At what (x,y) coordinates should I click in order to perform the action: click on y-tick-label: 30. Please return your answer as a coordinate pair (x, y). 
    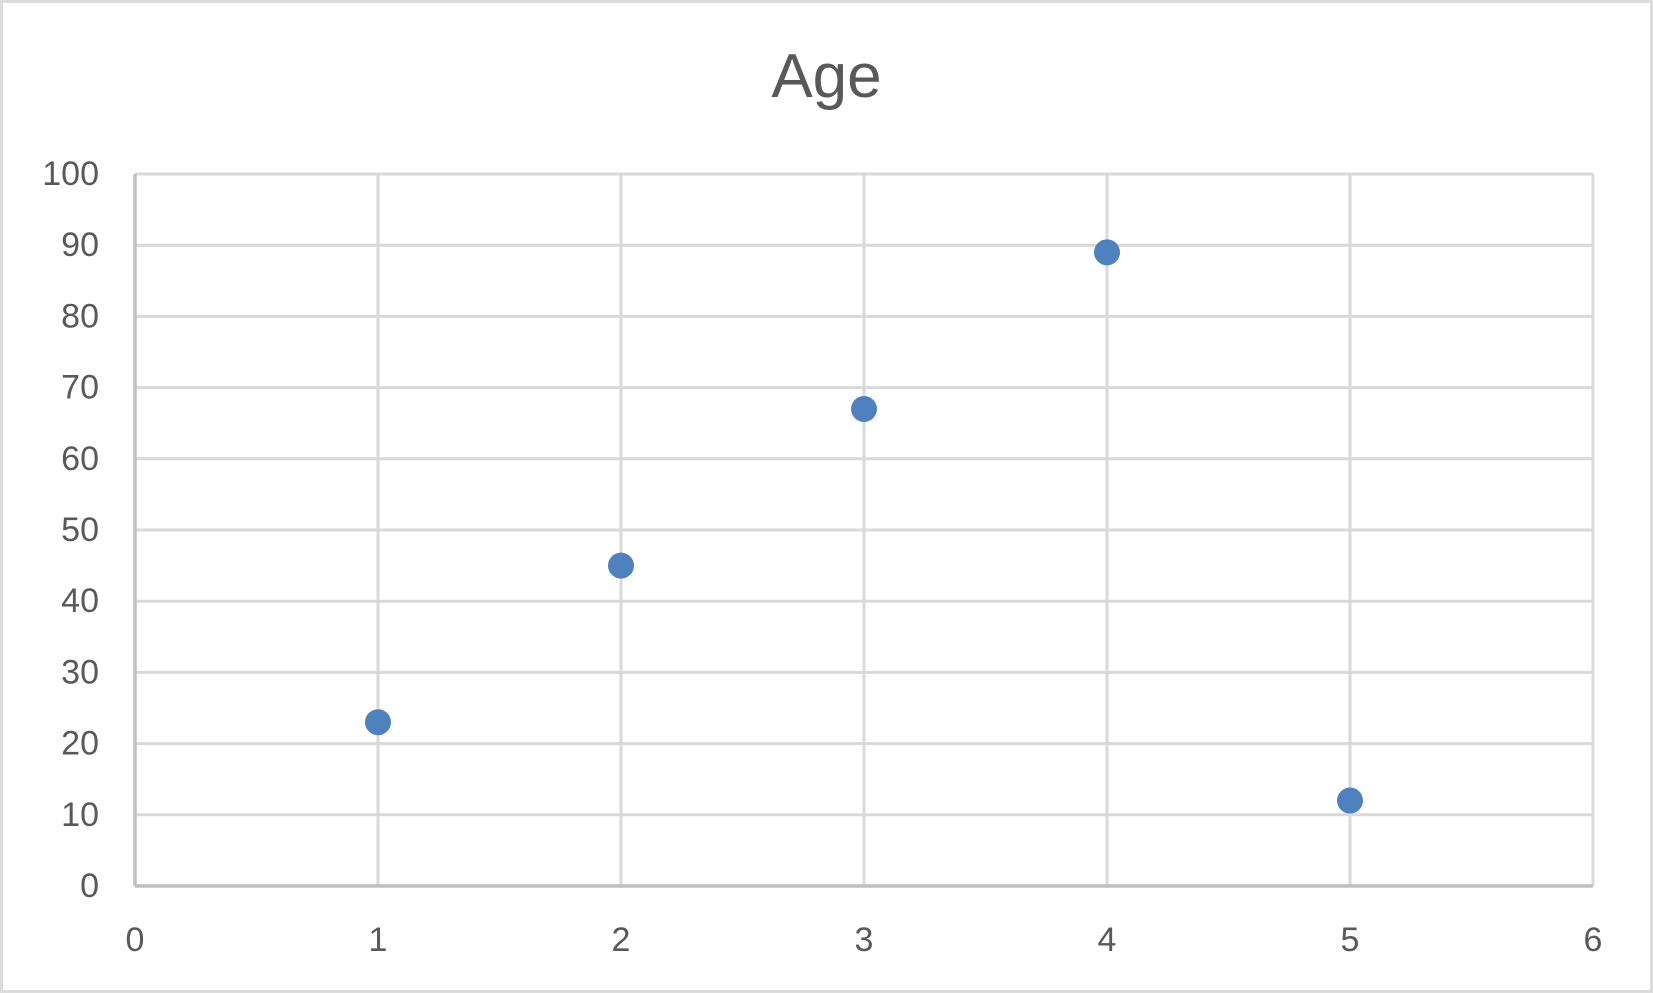
    Looking at the image, I should click on (80, 672).